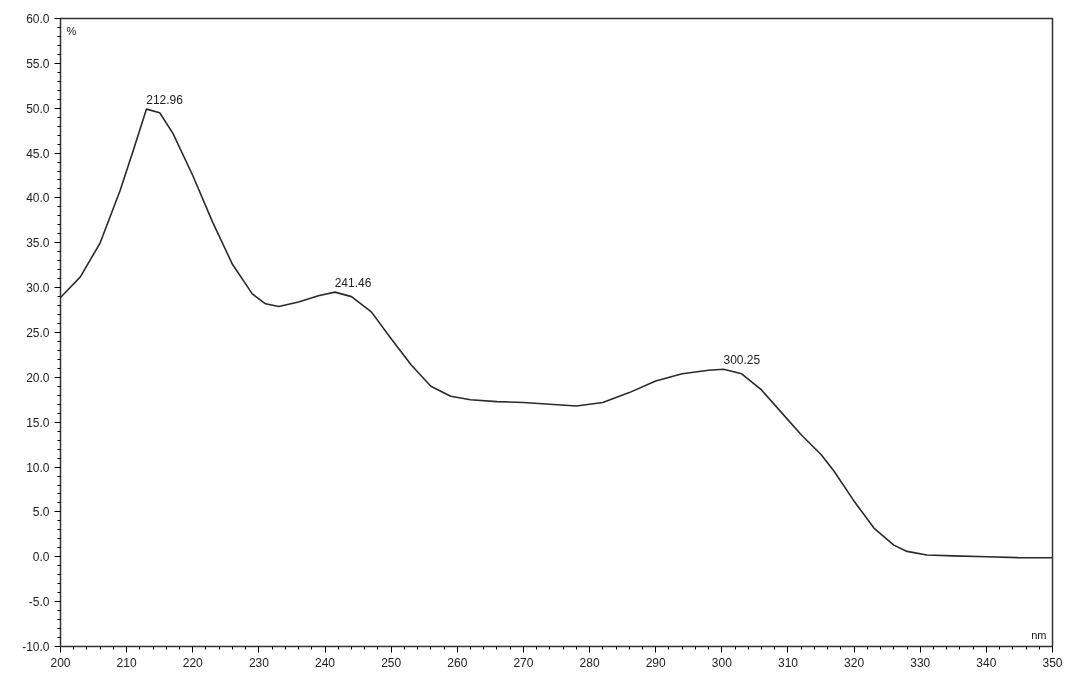 The height and width of the screenshot is (684, 1080). What do you see at coordinates (589, 662) in the screenshot?
I see `x-tick-label: 280` at bounding box center [589, 662].